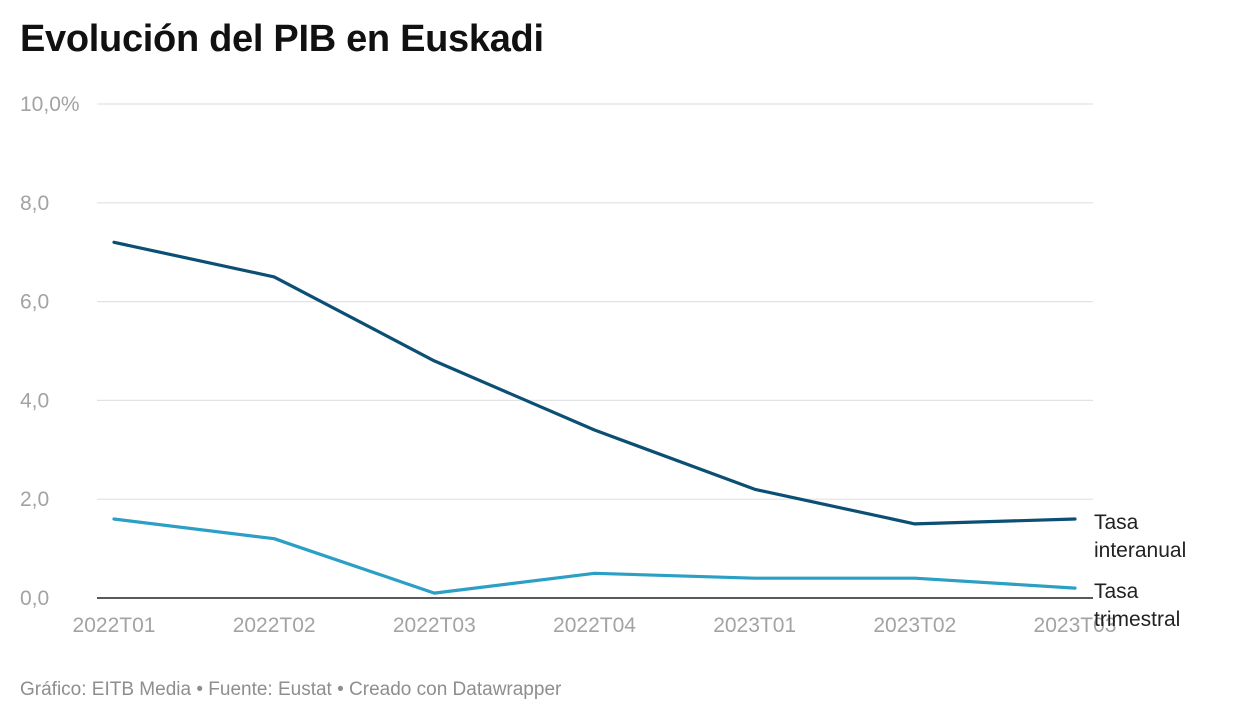 This screenshot has width=1240, height=724. I want to click on y-tick-label: 10,0%, so click(50, 104).